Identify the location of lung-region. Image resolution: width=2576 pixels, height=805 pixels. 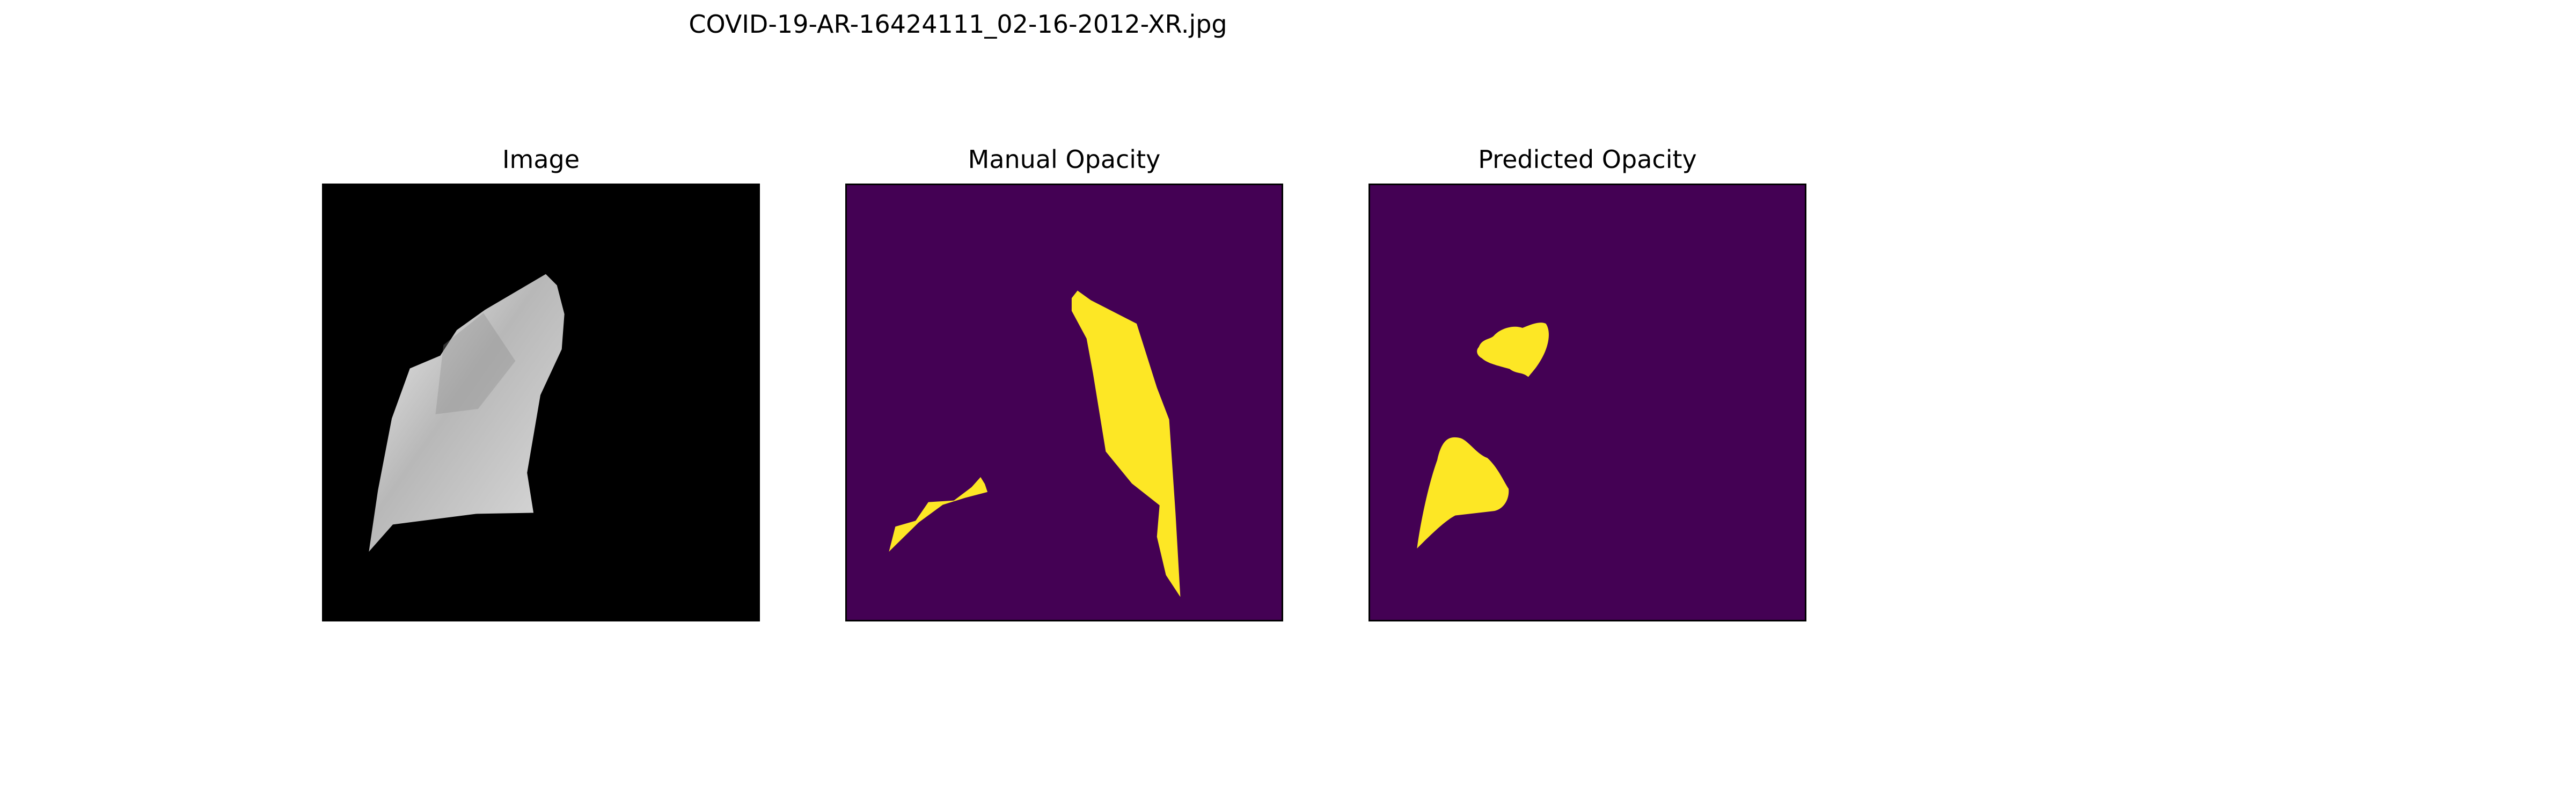
(467, 413).